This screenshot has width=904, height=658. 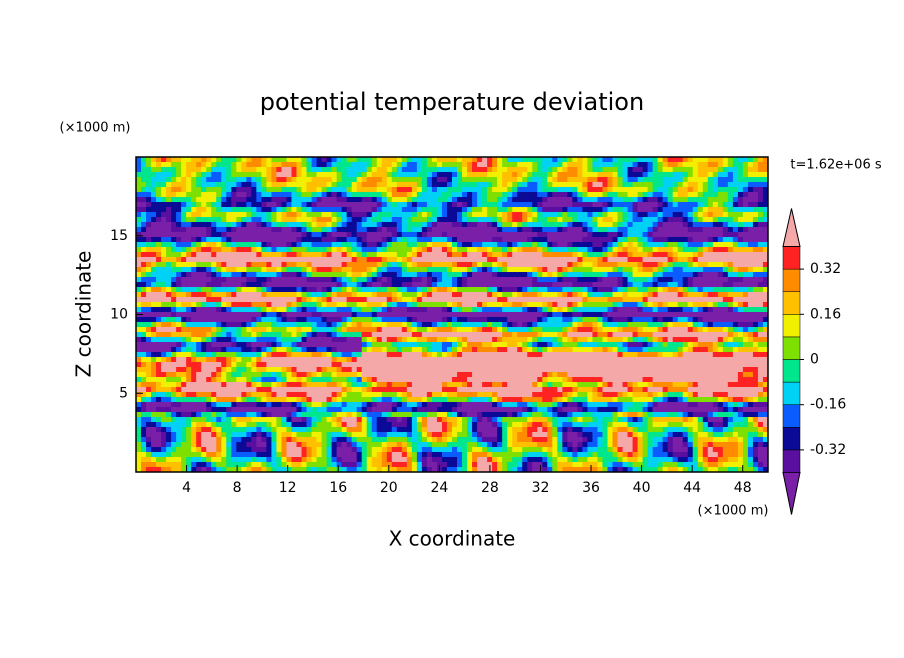 I want to click on x-tick-label: 40, so click(x=642, y=488).